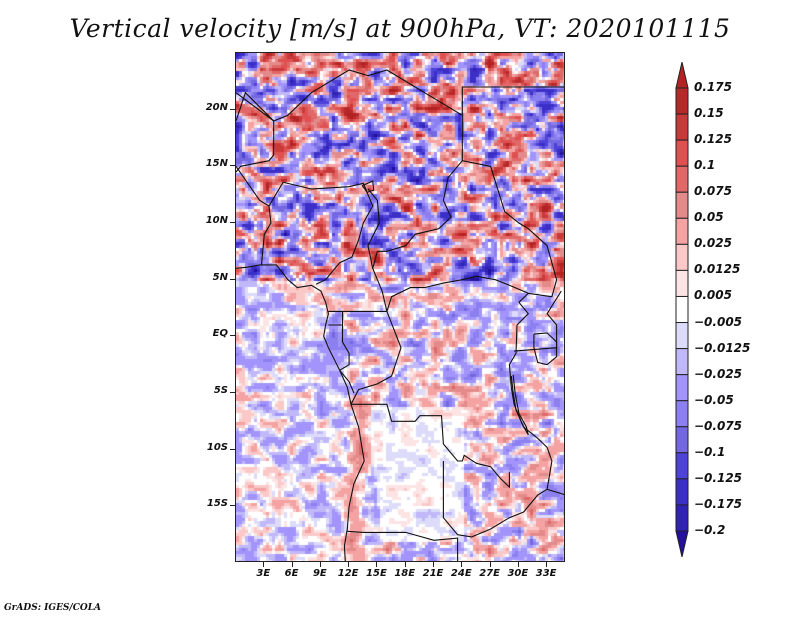  What do you see at coordinates (538, 321) in the screenshot?
I see `border-uganda-kenya` at bounding box center [538, 321].